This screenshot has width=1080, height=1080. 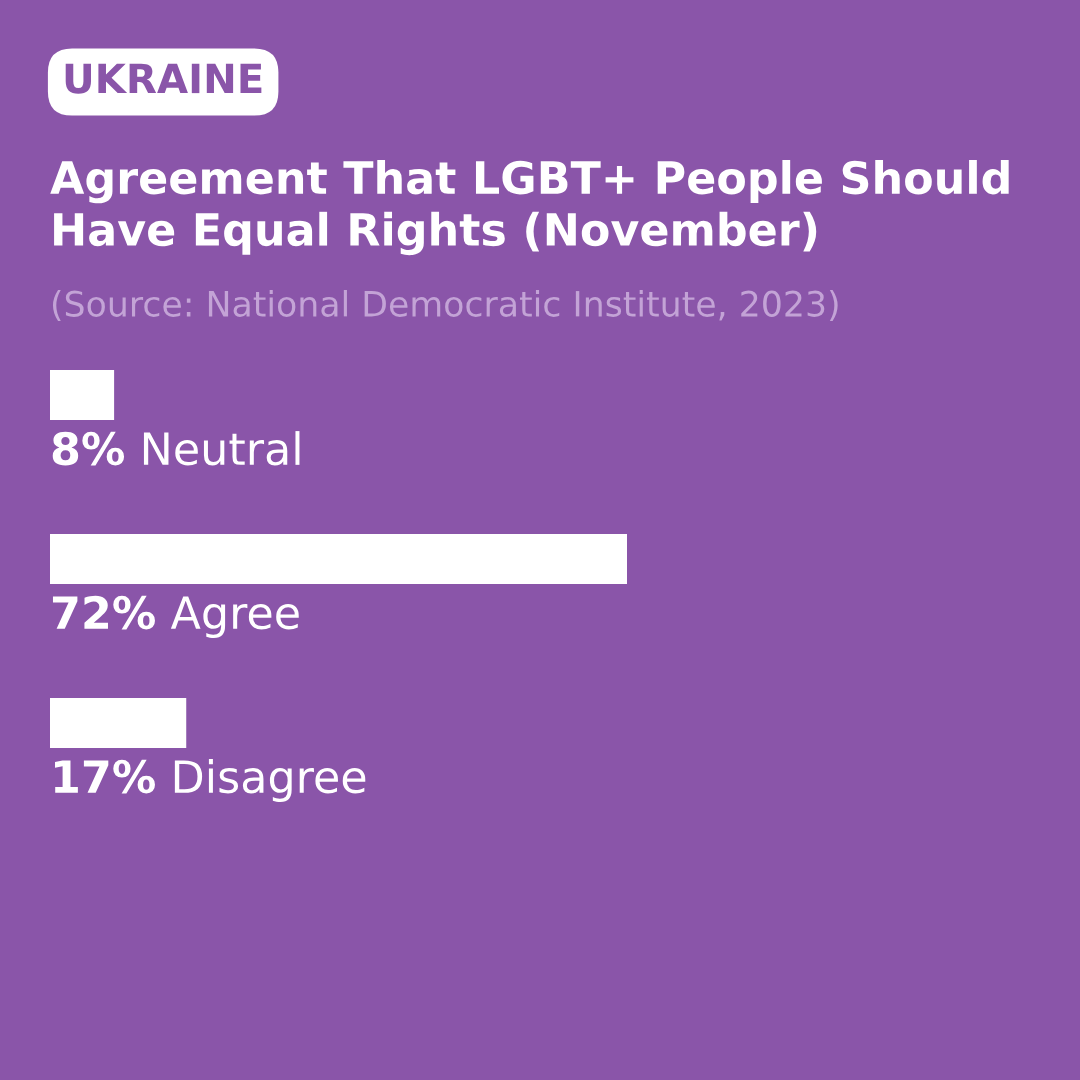 I want to click on data-label: 72%, so click(x=103, y=612).